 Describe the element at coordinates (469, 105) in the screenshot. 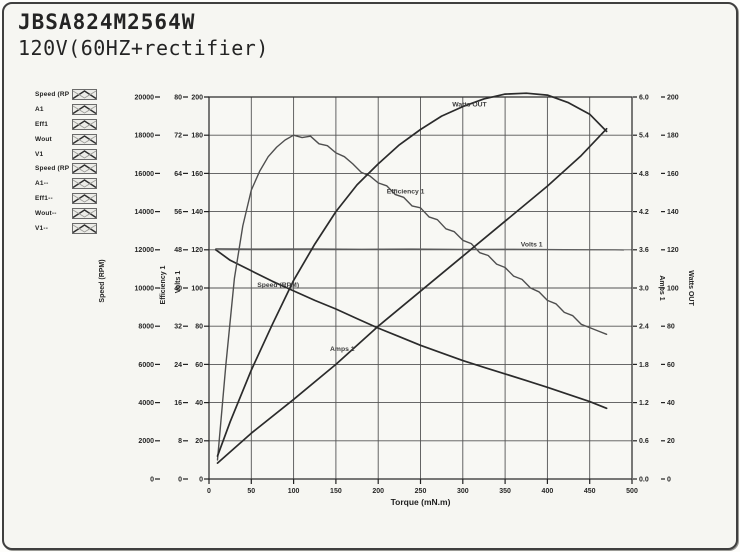

I see `curve-label: Watts OUT` at that location.